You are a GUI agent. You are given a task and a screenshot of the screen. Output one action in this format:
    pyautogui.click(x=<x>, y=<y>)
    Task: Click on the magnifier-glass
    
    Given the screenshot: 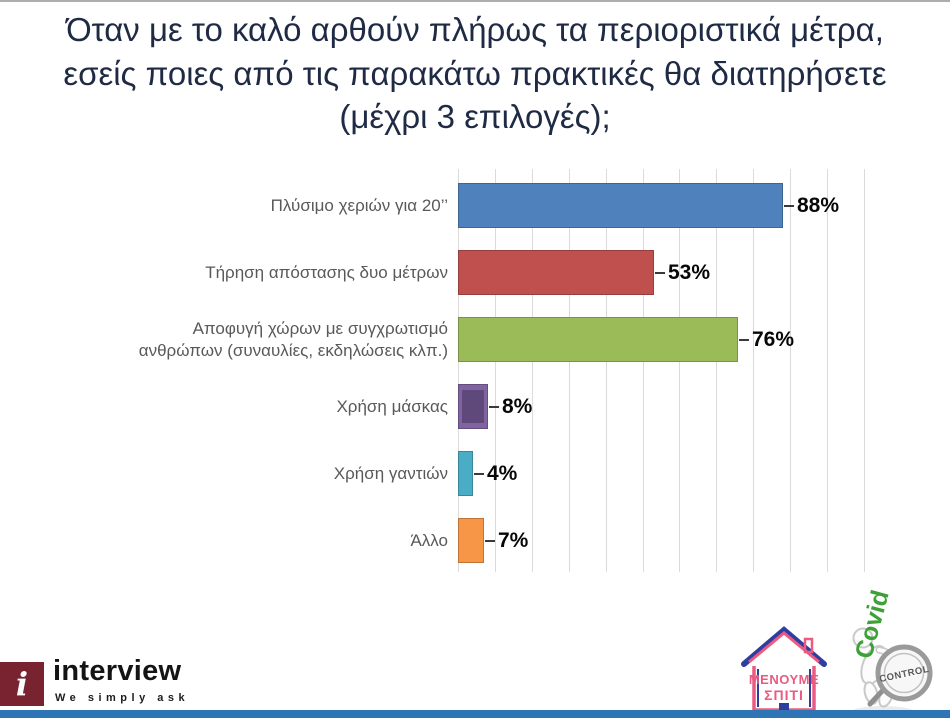 What is the action you would take?
    pyautogui.click(x=904, y=673)
    